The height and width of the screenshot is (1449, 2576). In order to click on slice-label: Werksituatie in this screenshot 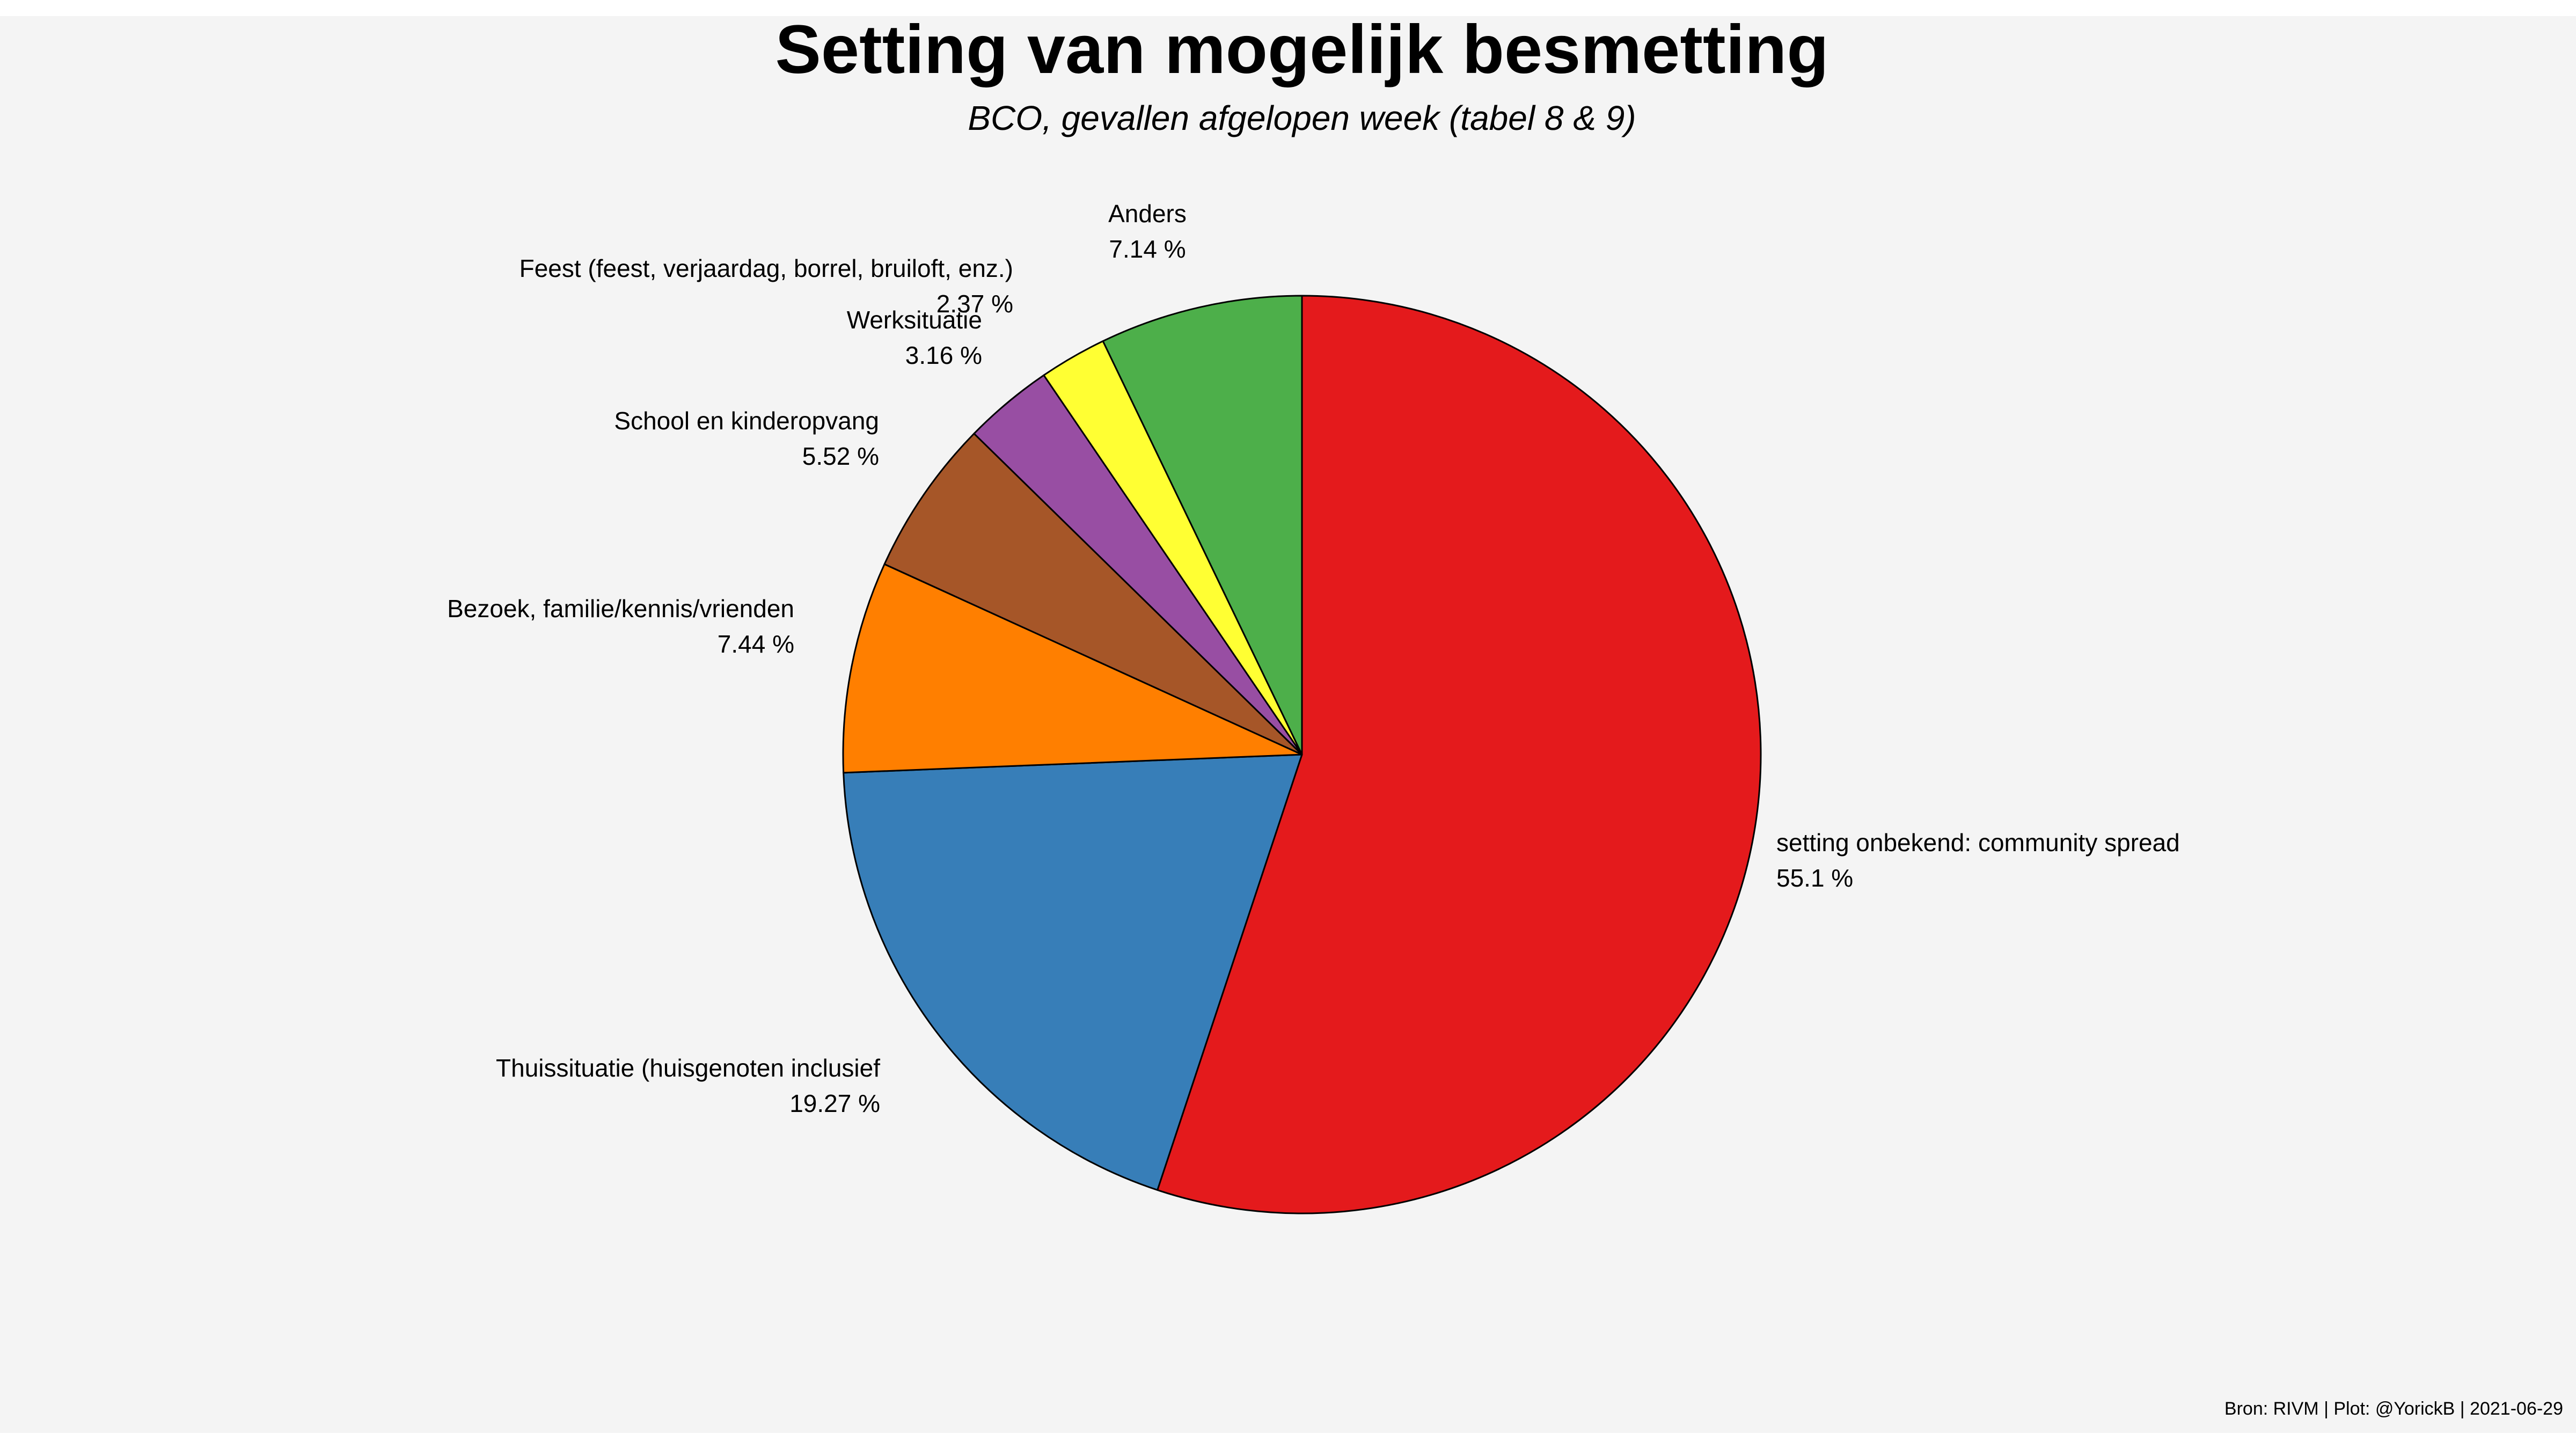, I will do `click(914, 320)`.